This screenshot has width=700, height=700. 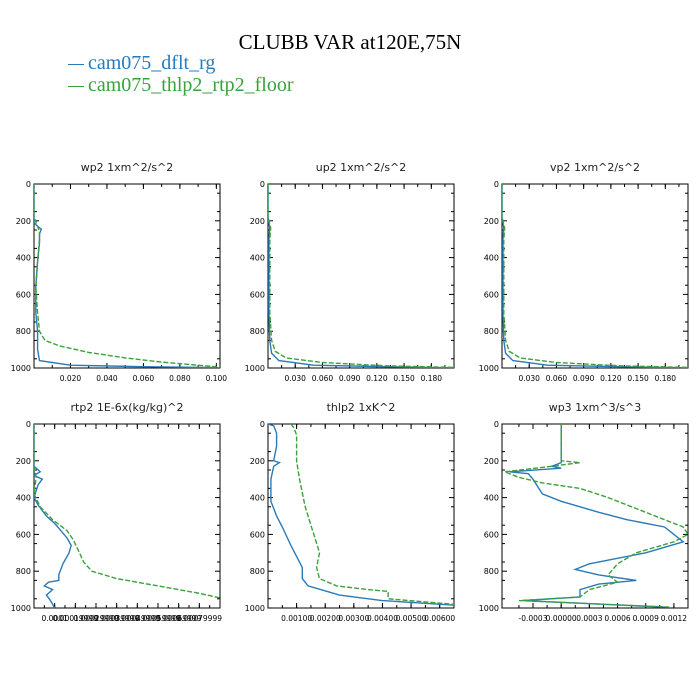 What do you see at coordinates (595, 407) in the screenshot?
I see `subplot-title: wp3 1xm^3/s^3` at bounding box center [595, 407].